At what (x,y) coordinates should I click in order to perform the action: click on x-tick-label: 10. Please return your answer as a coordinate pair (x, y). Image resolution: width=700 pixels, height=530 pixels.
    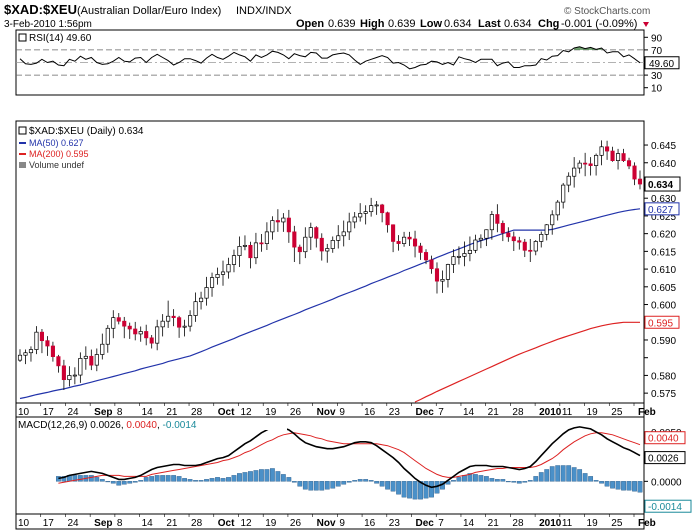
    Looking at the image, I should click on (24, 412).